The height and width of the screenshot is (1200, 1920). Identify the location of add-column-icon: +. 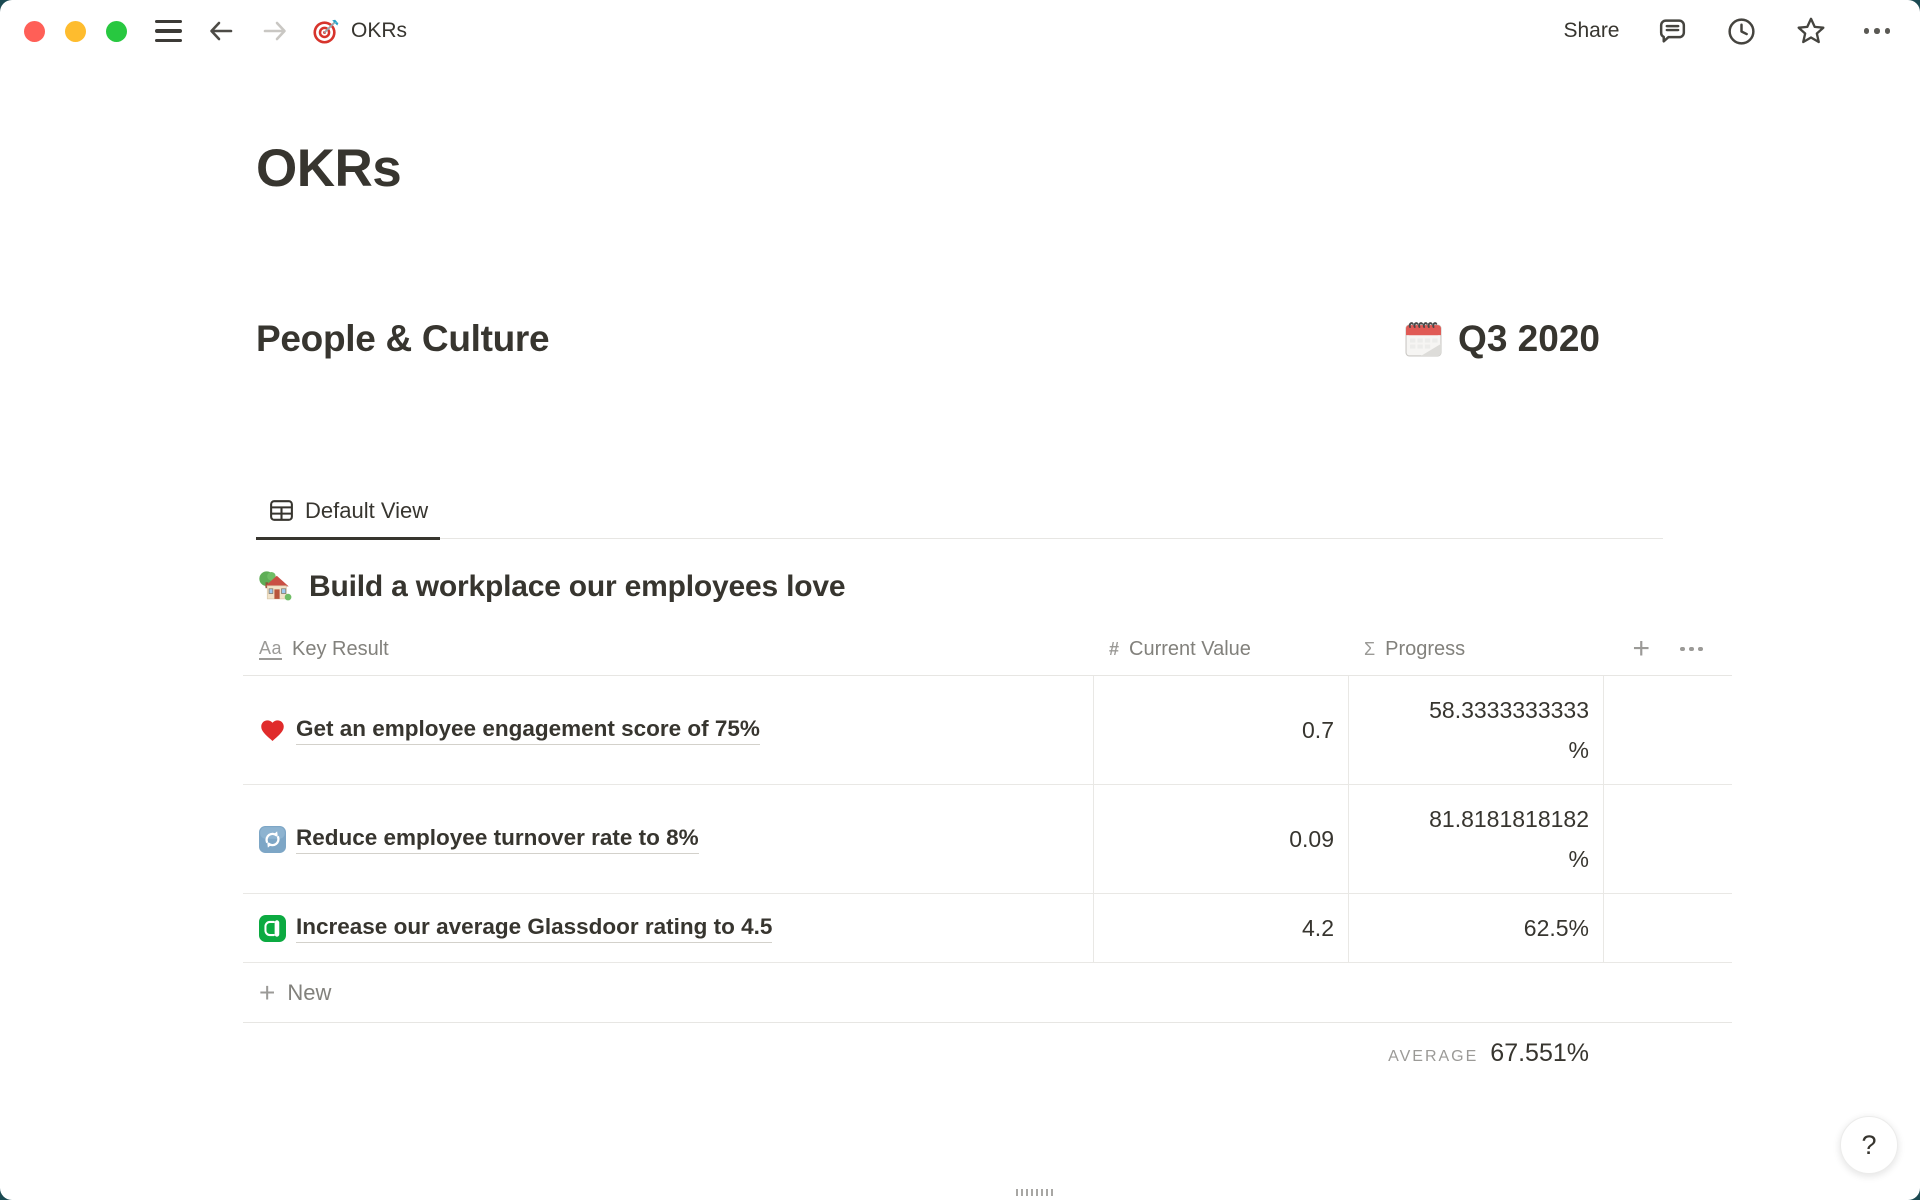
(1641, 648).